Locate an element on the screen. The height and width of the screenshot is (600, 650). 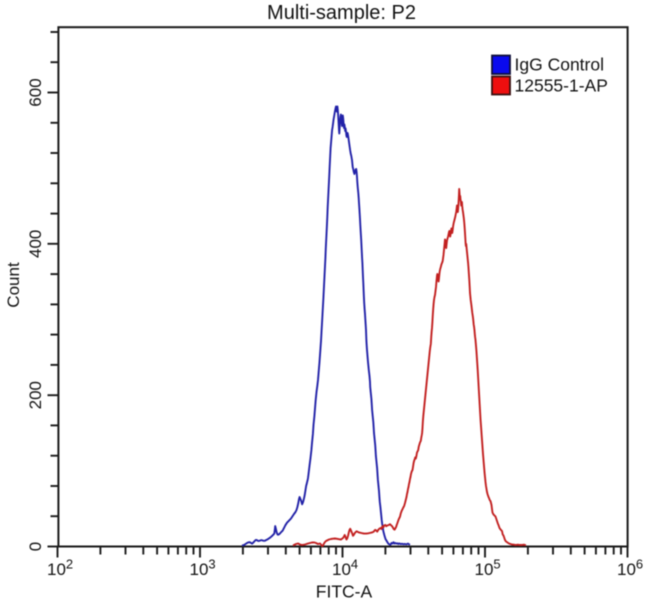
svg-text: Multi-sample: P2 is located at coordinates (341, 13).